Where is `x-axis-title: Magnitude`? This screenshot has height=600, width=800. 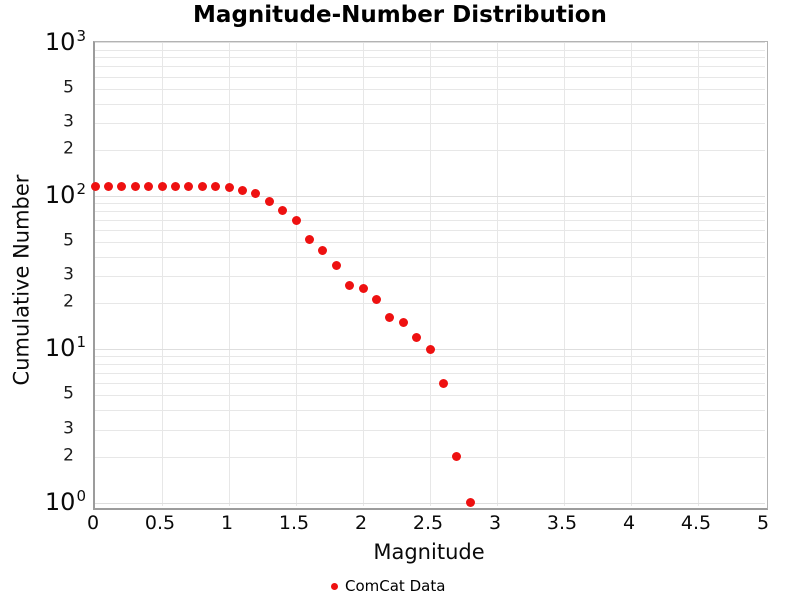 x-axis-title: Magnitude is located at coordinates (429, 552).